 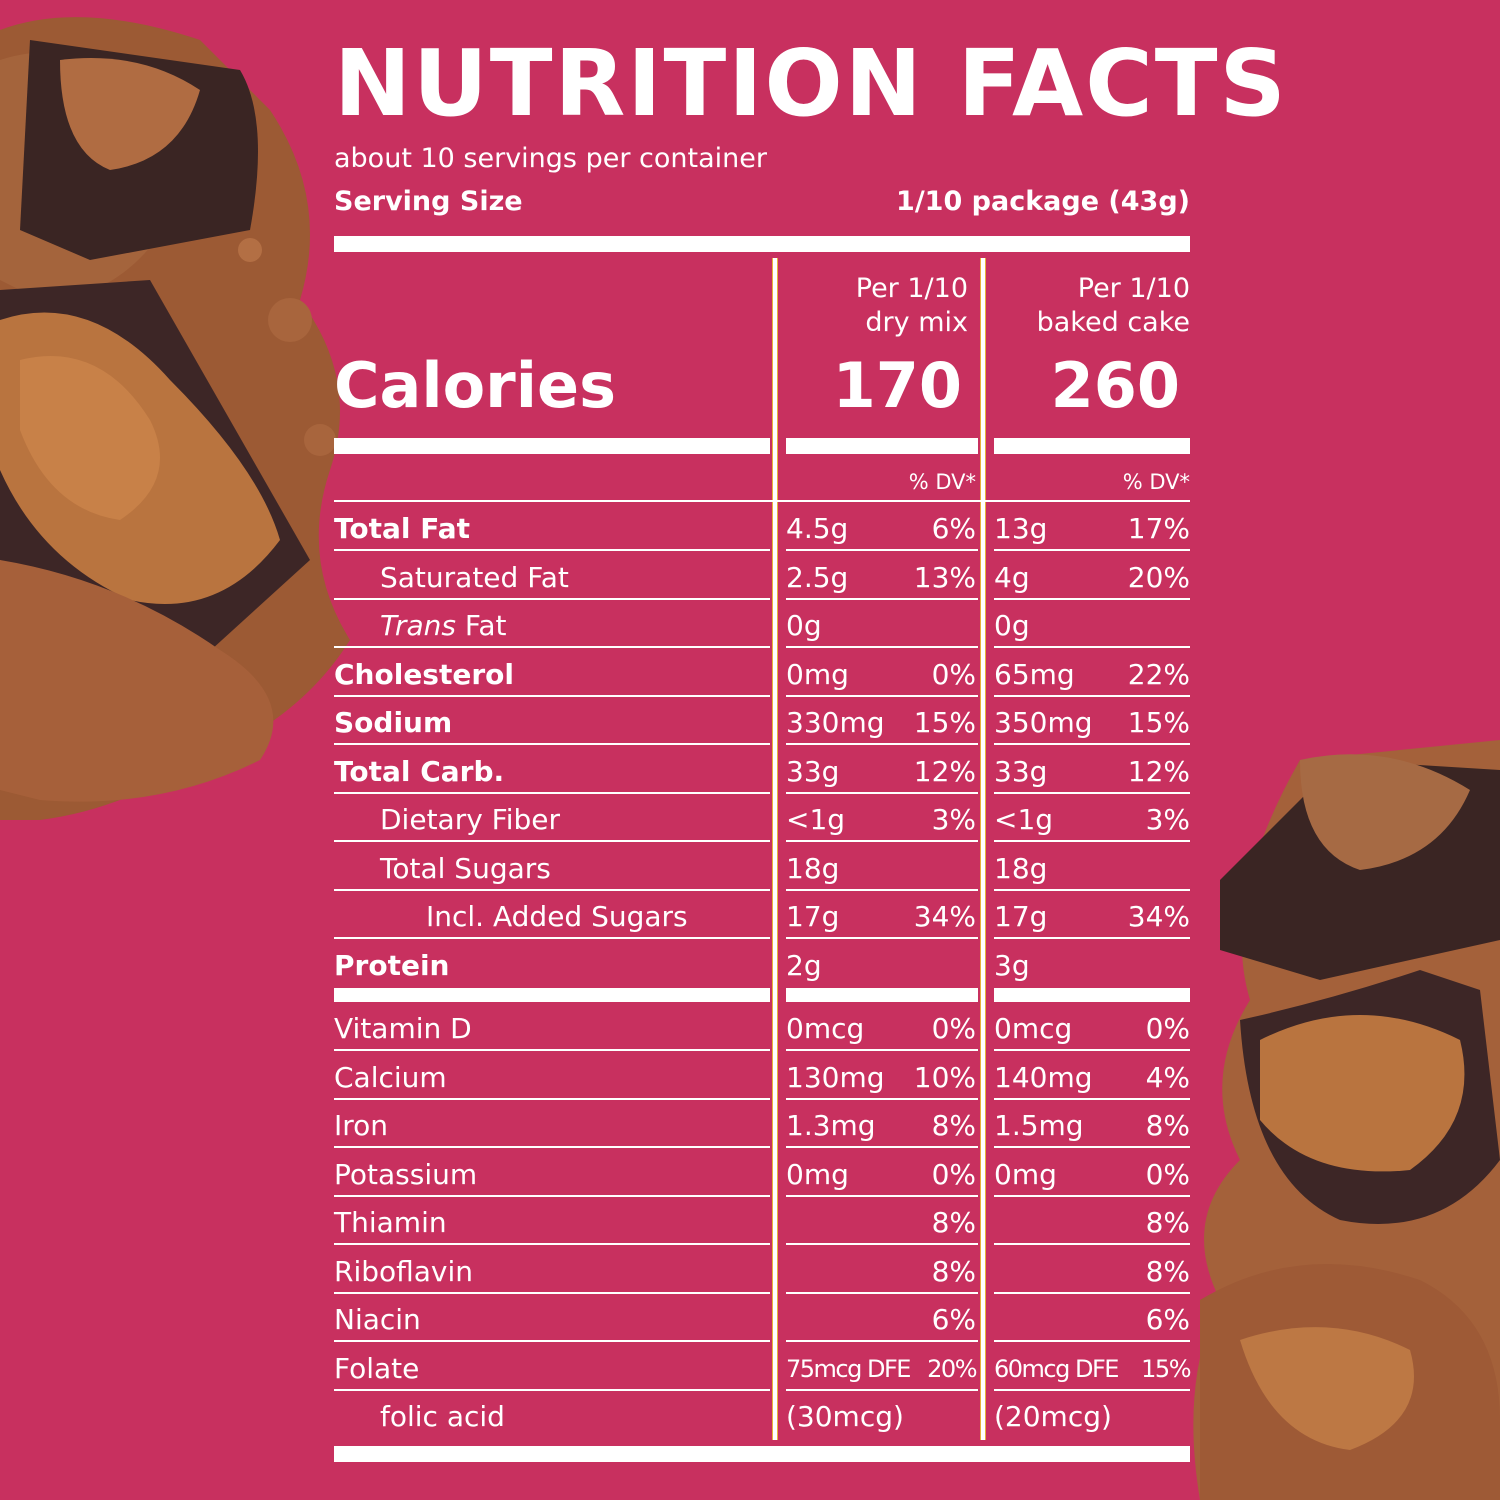 What do you see at coordinates (817, 577) in the screenshot?
I see `dry-mix-amount: 2.5g` at bounding box center [817, 577].